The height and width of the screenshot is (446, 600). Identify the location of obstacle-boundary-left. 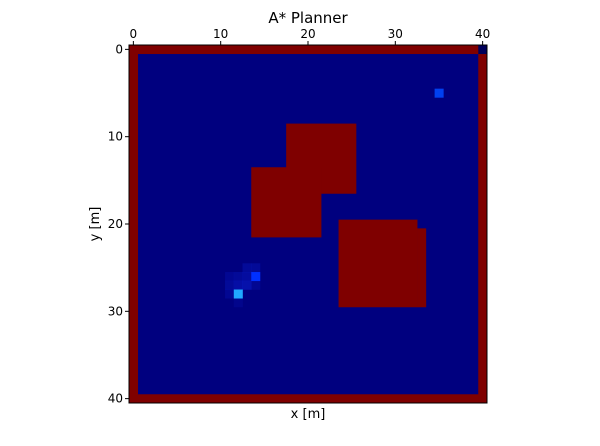
(134, 224).